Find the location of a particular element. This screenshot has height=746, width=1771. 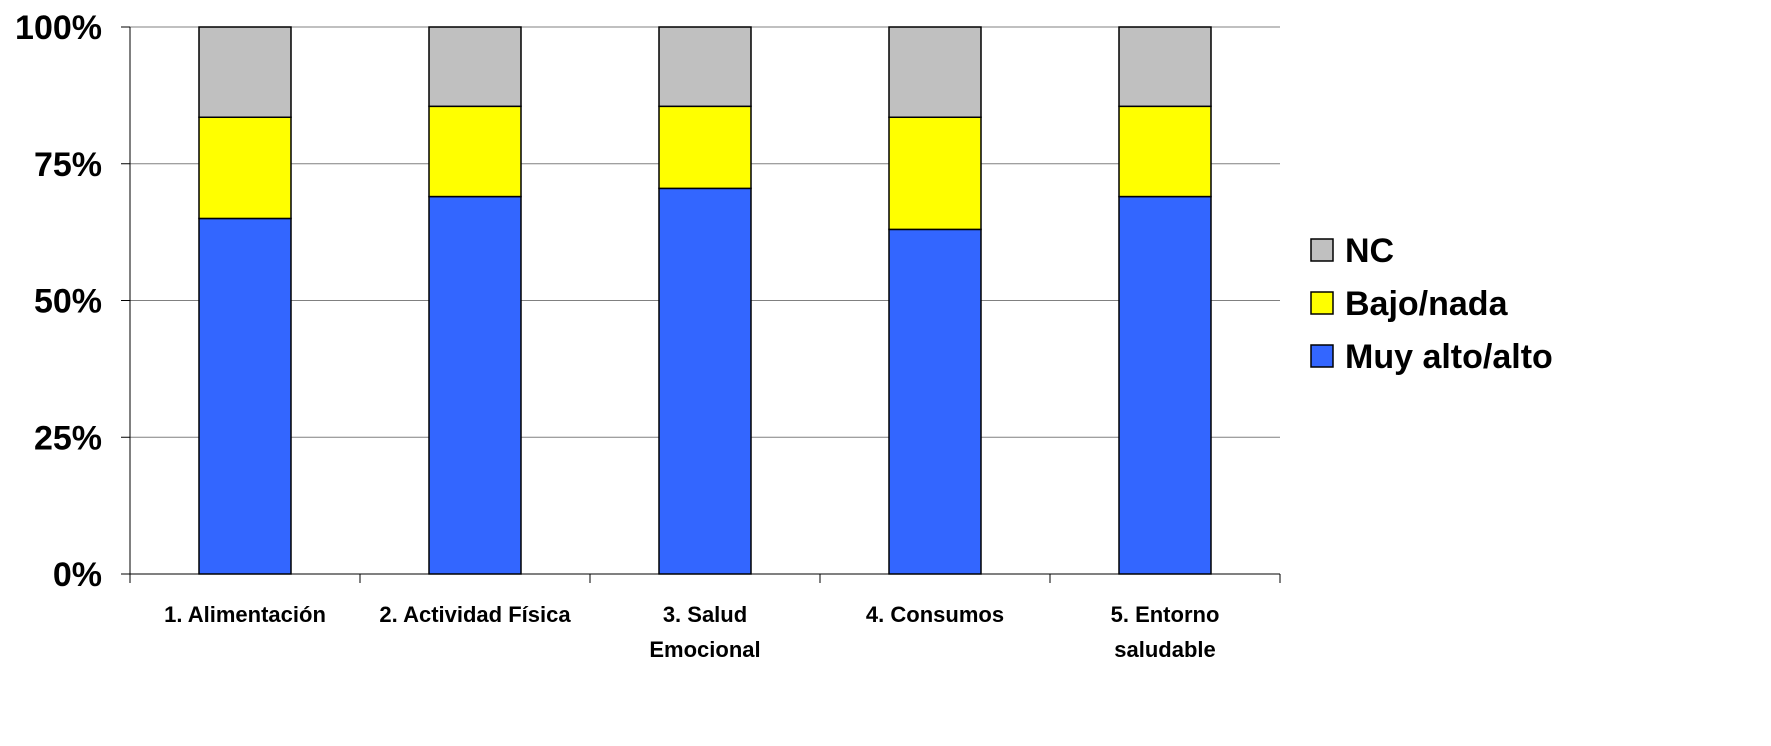

x-category-label: 1. Alimentación is located at coordinates (245, 614).